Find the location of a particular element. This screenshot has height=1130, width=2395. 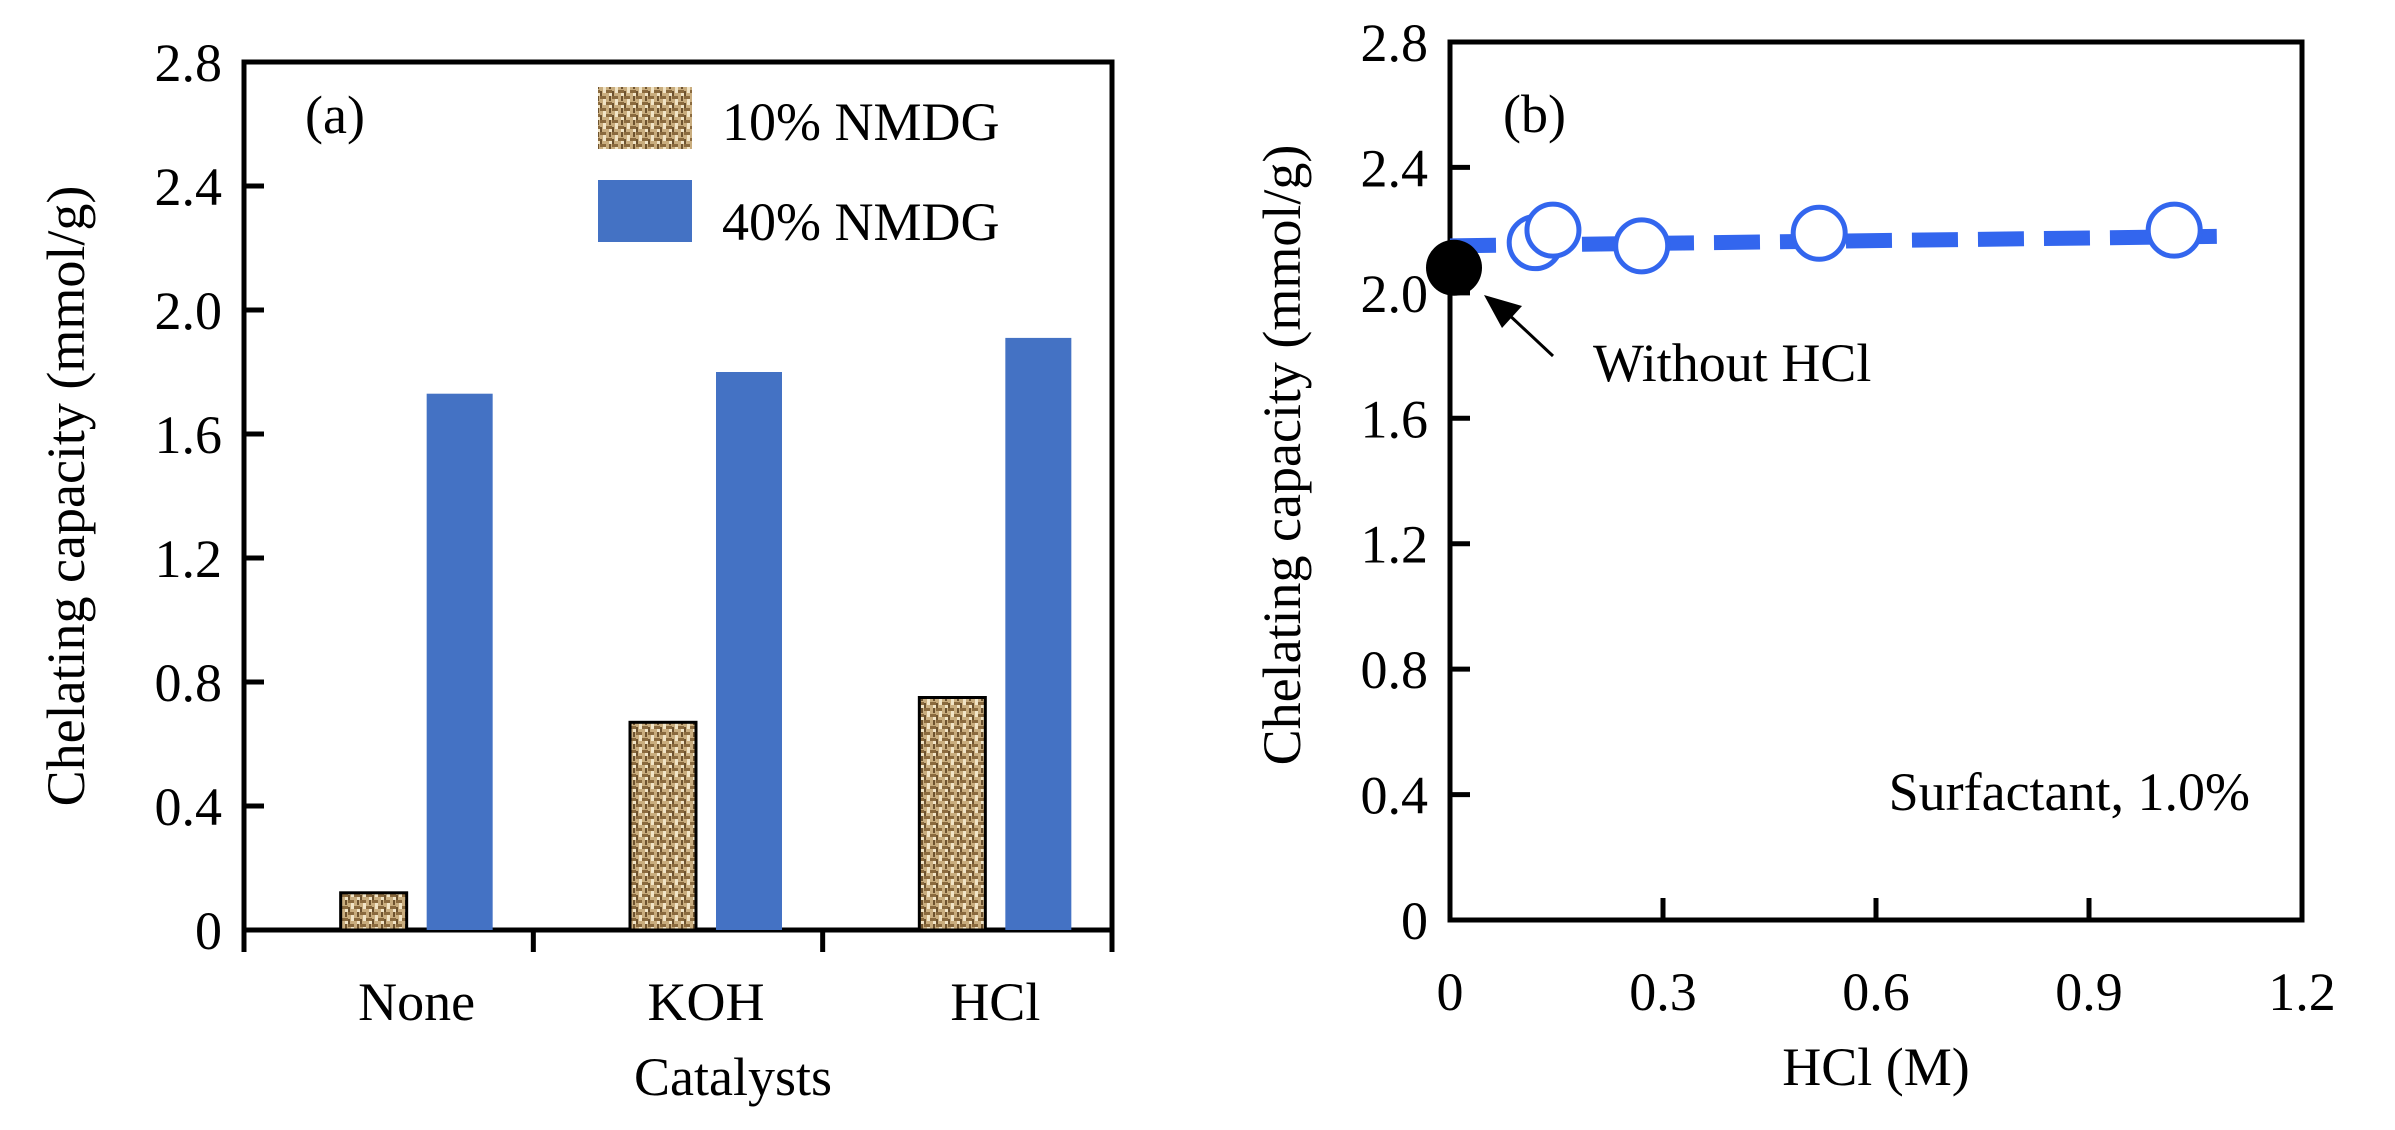

x-tick-label-b: 0 is located at coordinates (1450, 992).